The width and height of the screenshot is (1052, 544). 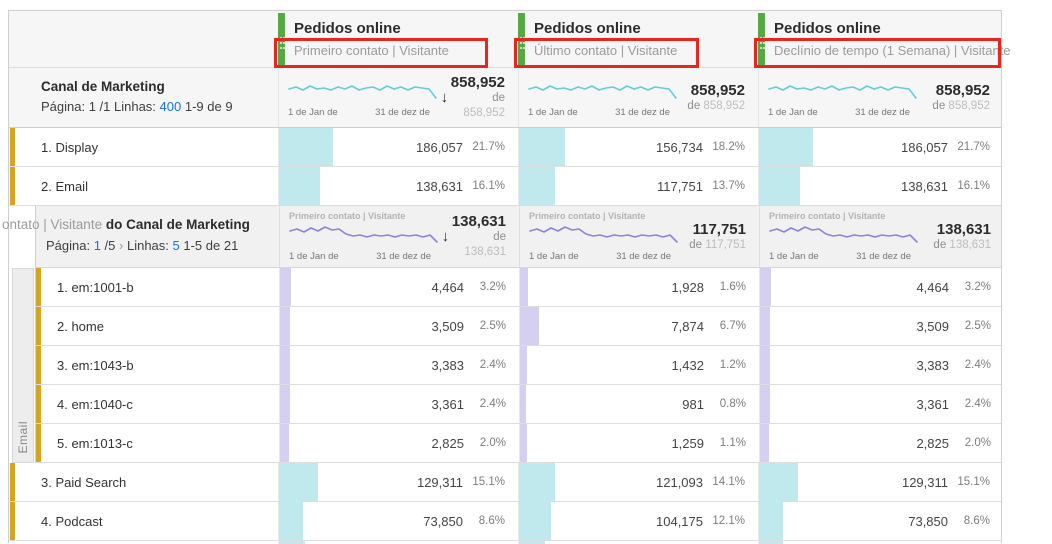 I want to click on cell-value: 2,825, so click(x=932, y=443).